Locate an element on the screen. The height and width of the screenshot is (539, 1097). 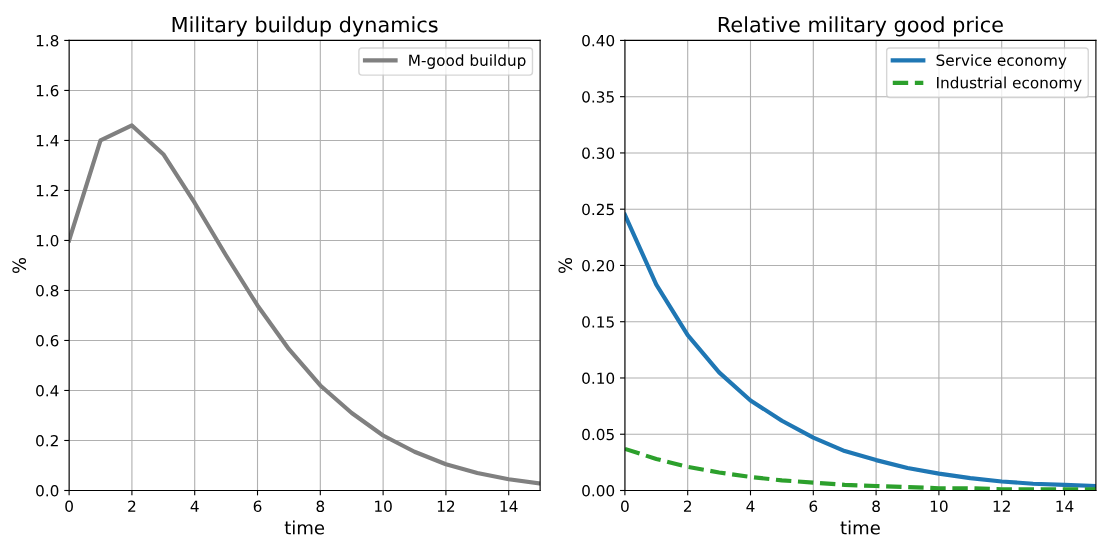
legend-label: Industrial economy is located at coordinates (1009, 84).